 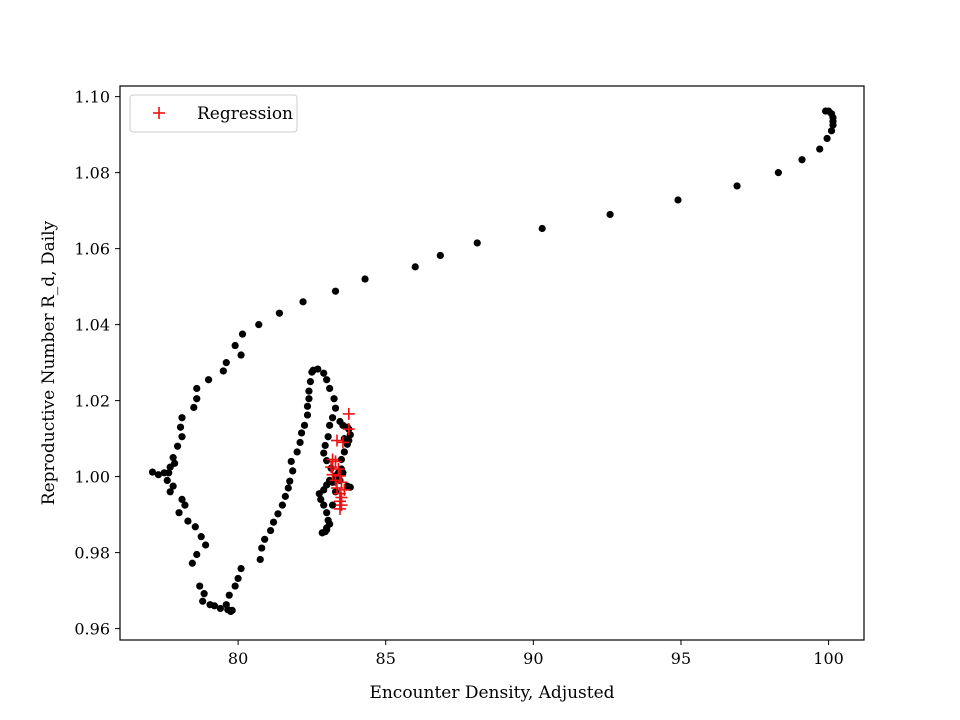 I want to click on y-tick-label: 1.02, so click(x=92, y=401).